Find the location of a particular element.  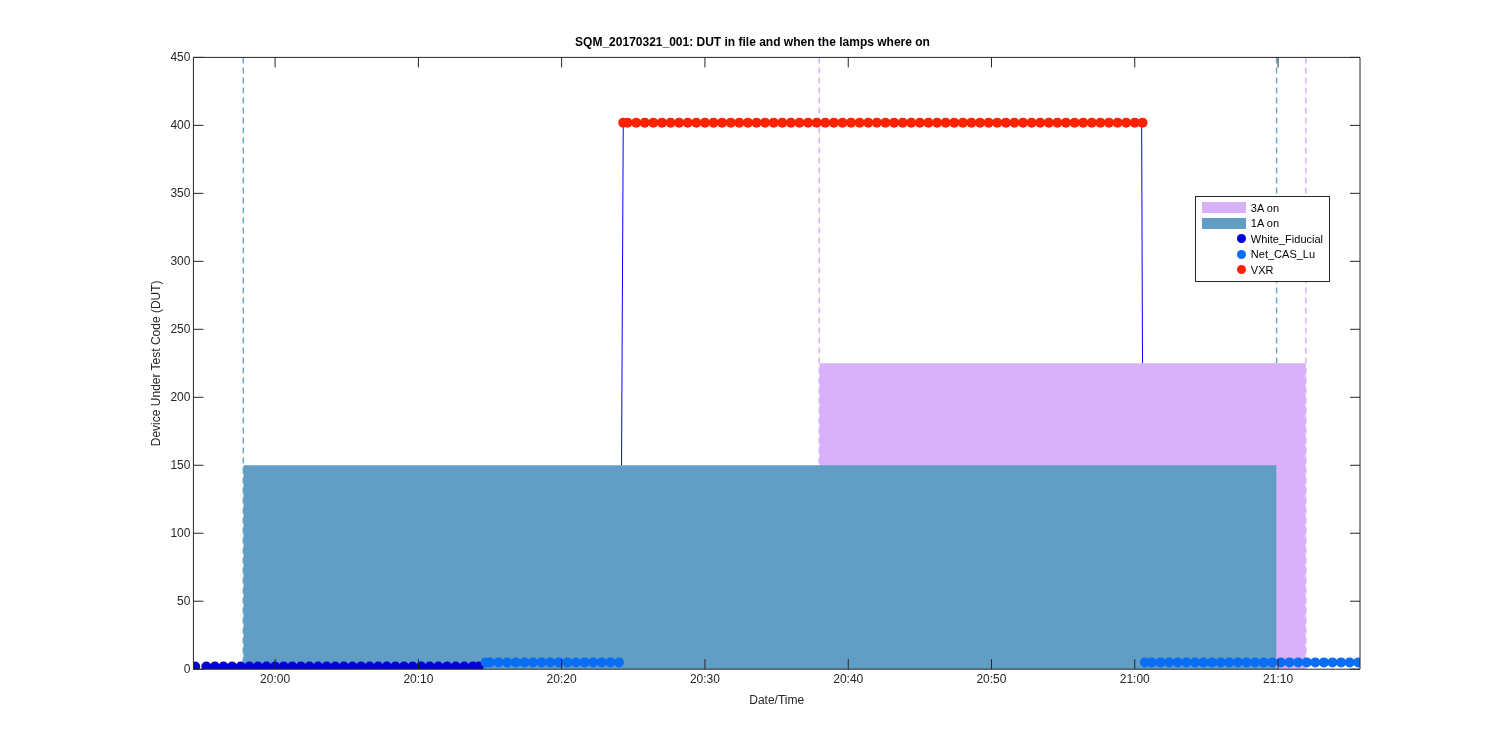

y-tick-label: 150 is located at coordinates (180, 464).